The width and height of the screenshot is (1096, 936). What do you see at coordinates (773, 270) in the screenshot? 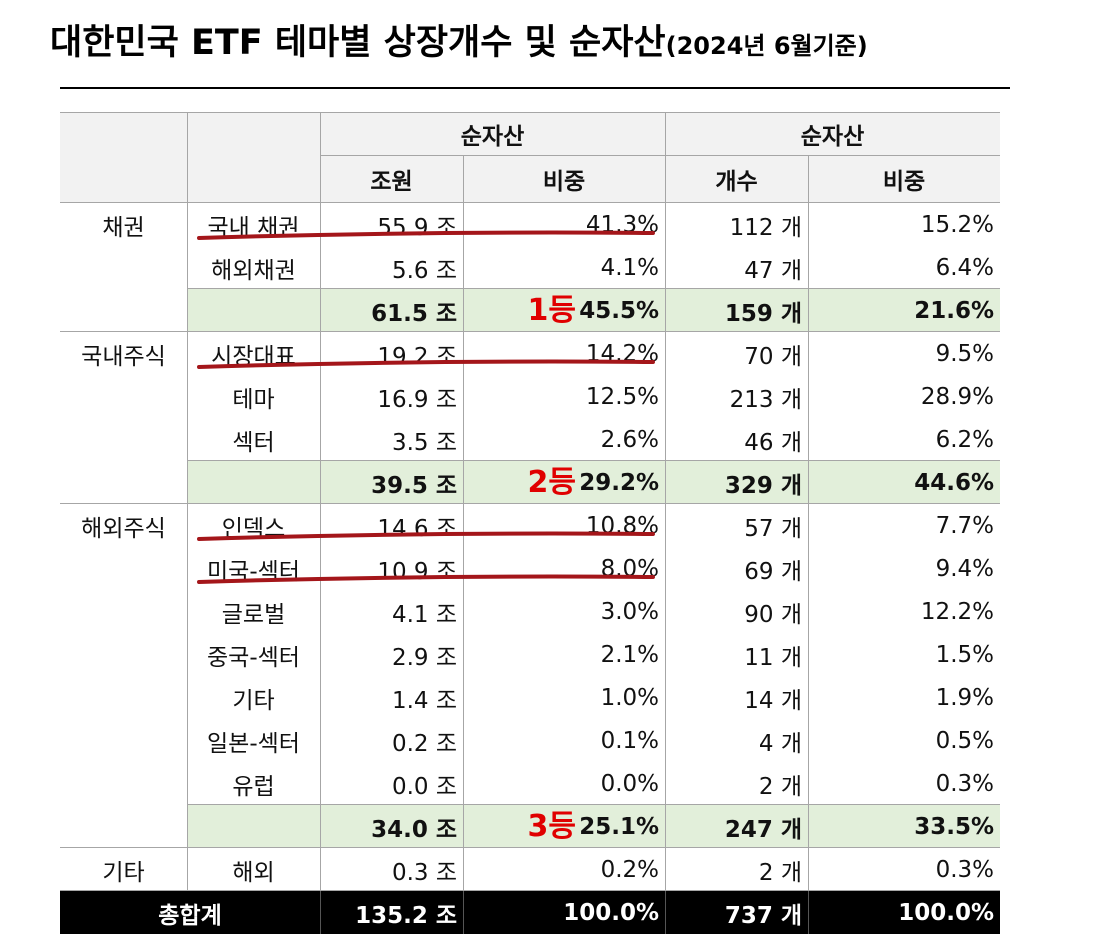
I see `cell: 47 개` at bounding box center [773, 270].